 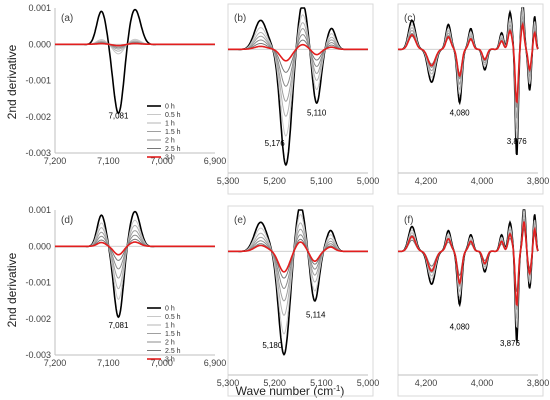 I want to click on y-axis-label: 2nd derivative, so click(x=12, y=81).